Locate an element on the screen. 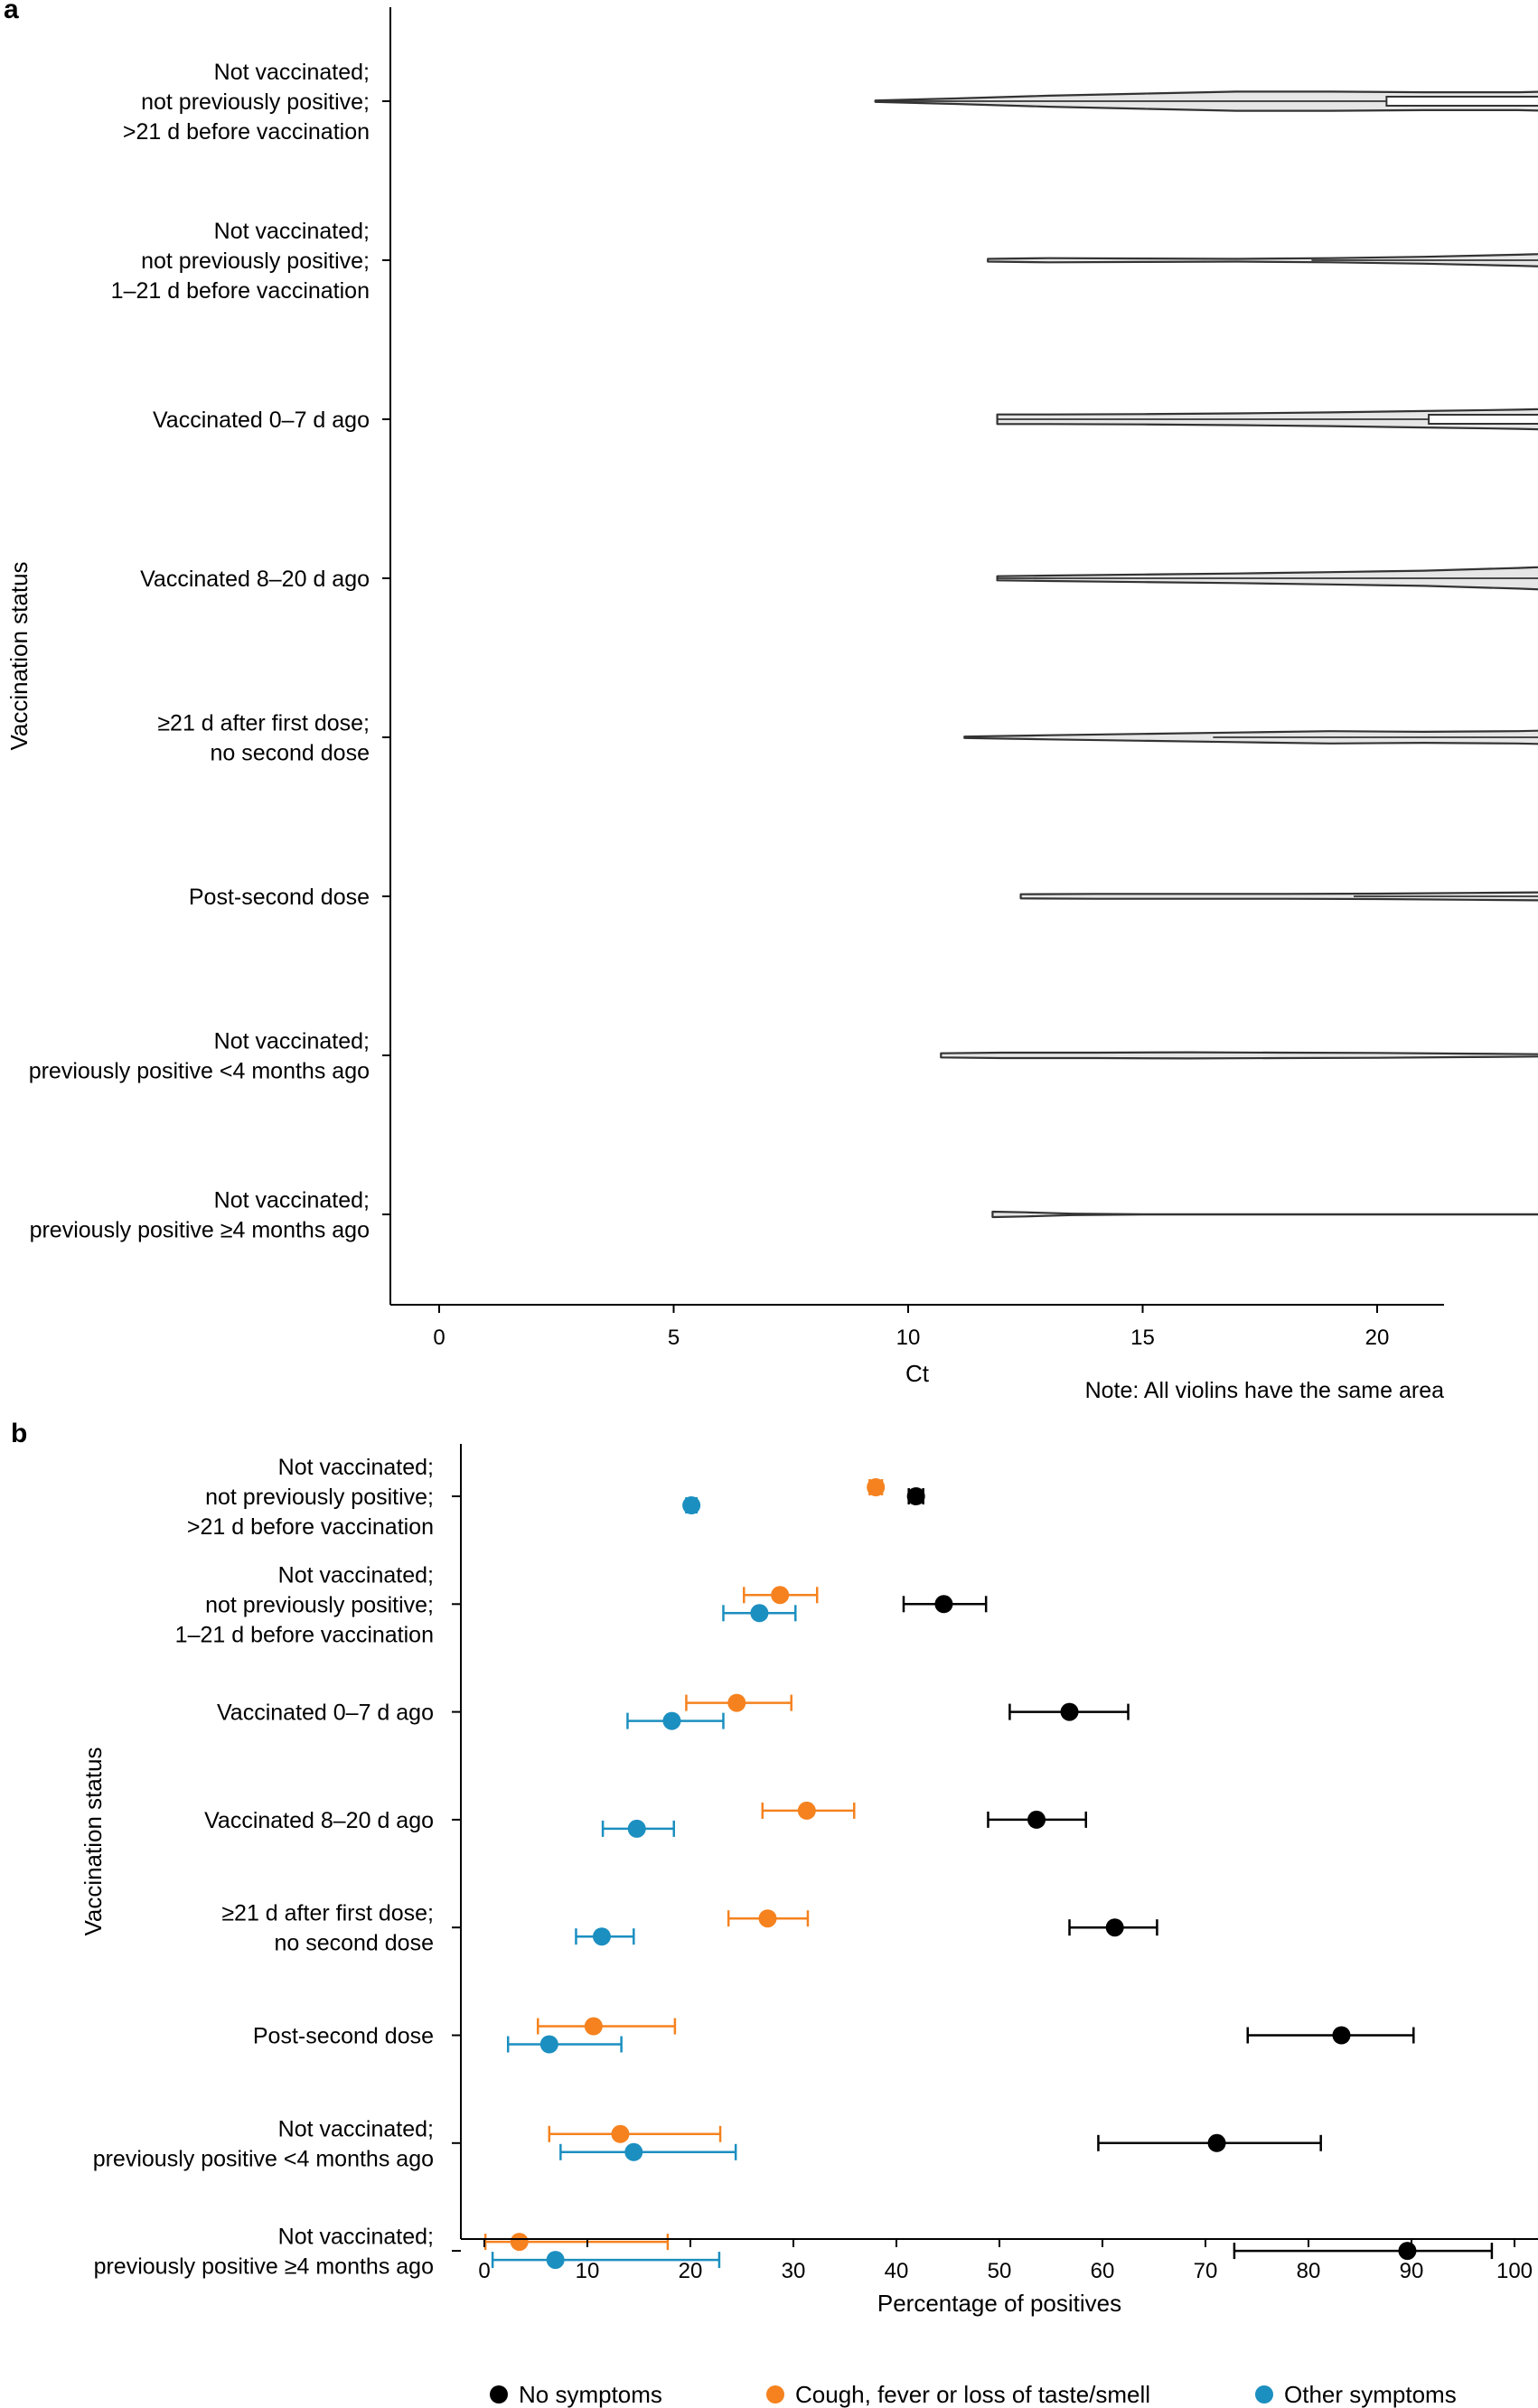 The height and width of the screenshot is (2408, 1538). x-tick-label: 5 is located at coordinates (674, 1338).